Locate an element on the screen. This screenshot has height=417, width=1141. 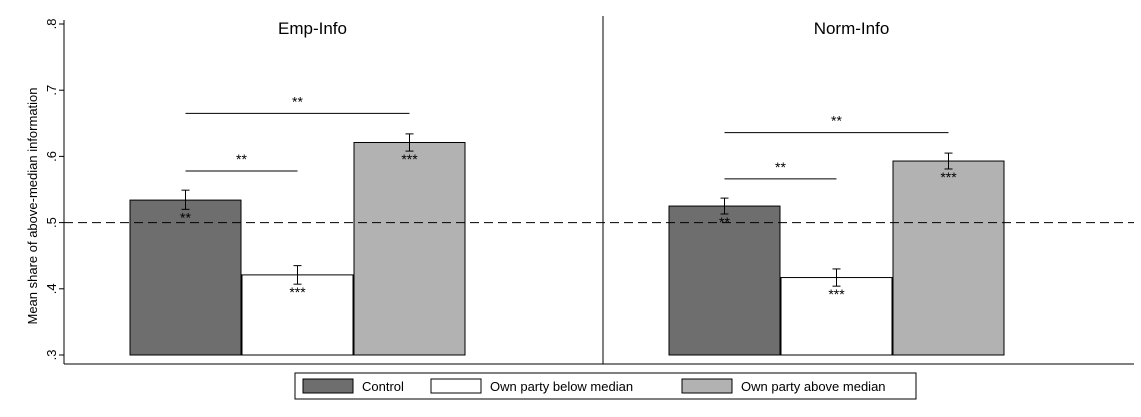
y-tick-label: .4 is located at coordinates (51, 288).